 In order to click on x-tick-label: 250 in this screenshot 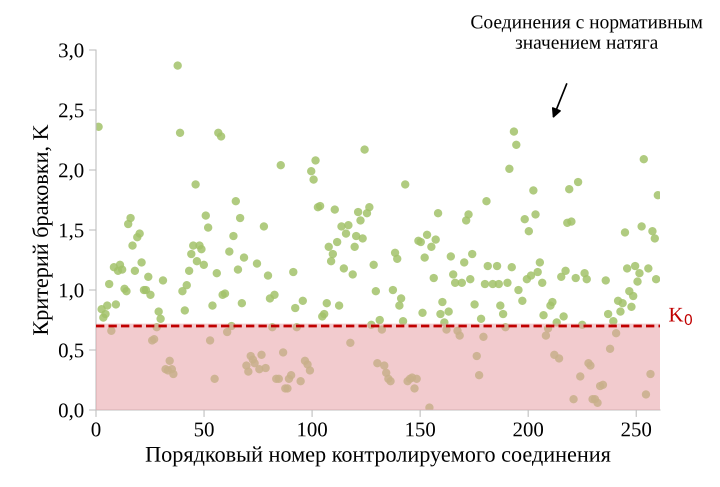, I will do `click(637, 429)`.